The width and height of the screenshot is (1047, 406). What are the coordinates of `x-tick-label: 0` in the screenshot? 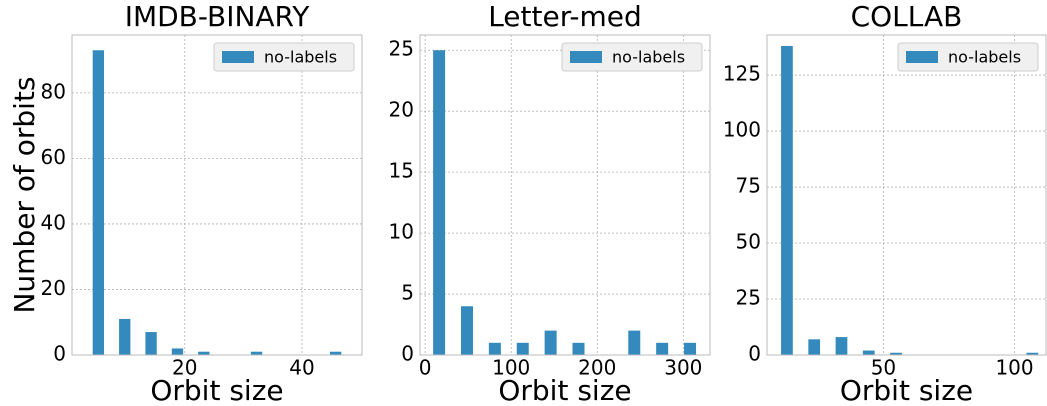 It's located at (425, 368).